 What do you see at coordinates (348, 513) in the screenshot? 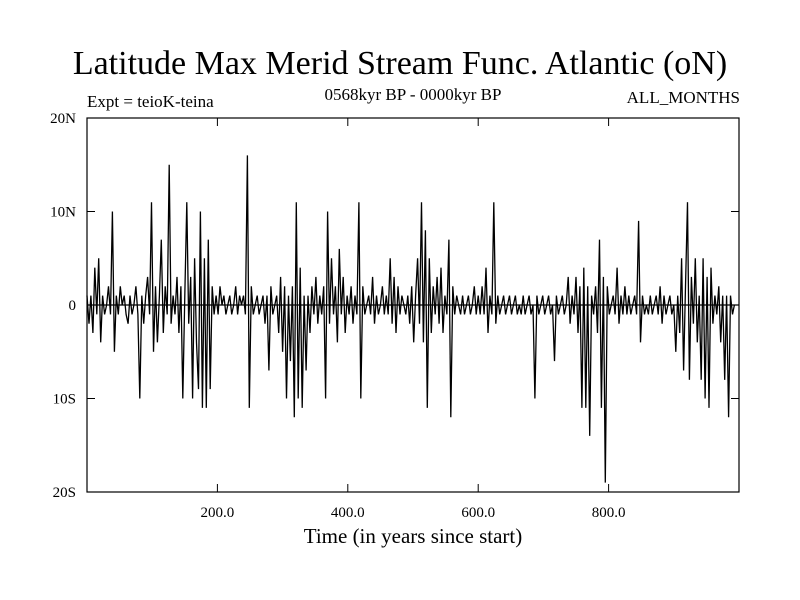
I see `x-tick-label: 400.0` at bounding box center [348, 513].